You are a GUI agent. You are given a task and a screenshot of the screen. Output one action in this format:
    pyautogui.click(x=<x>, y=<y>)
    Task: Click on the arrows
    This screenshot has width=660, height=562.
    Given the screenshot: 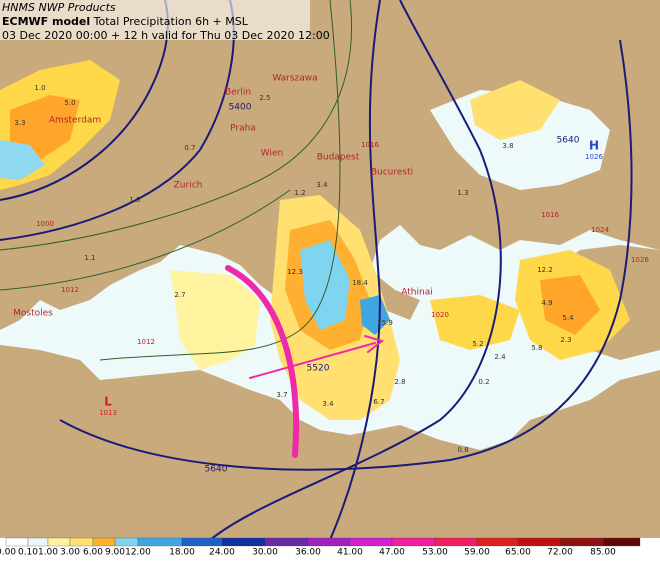 What is the action you would take?
    pyautogui.click(x=305, y=361)
    